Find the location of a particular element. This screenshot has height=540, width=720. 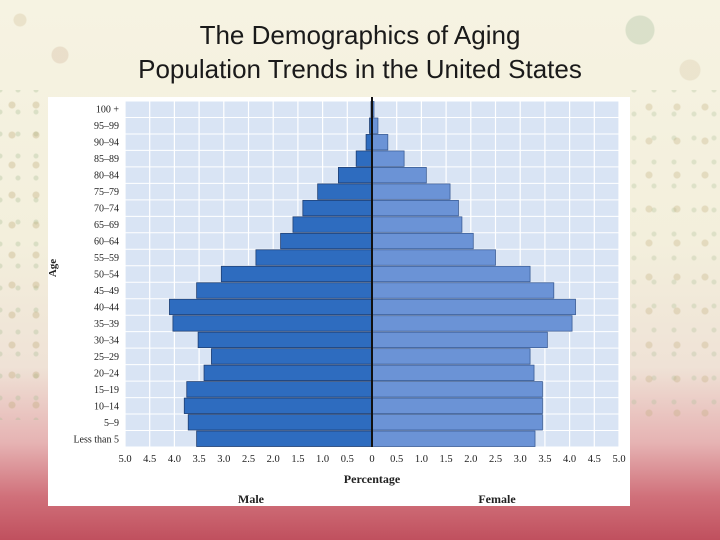

age-tick-label: Less than 5 is located at coordinates (96, 439).